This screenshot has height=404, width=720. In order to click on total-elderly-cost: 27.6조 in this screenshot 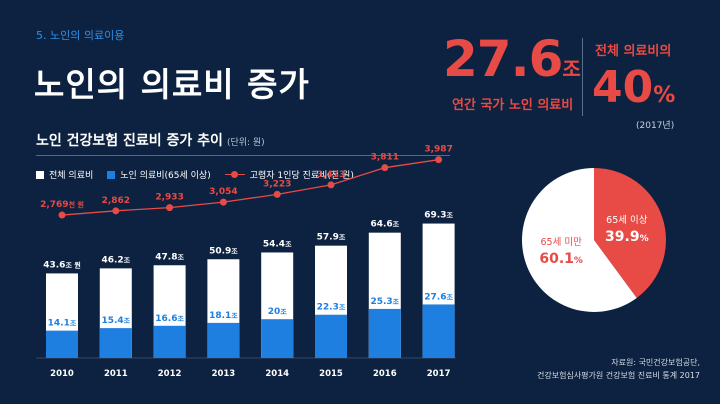, I will do `click(512, 59)`.